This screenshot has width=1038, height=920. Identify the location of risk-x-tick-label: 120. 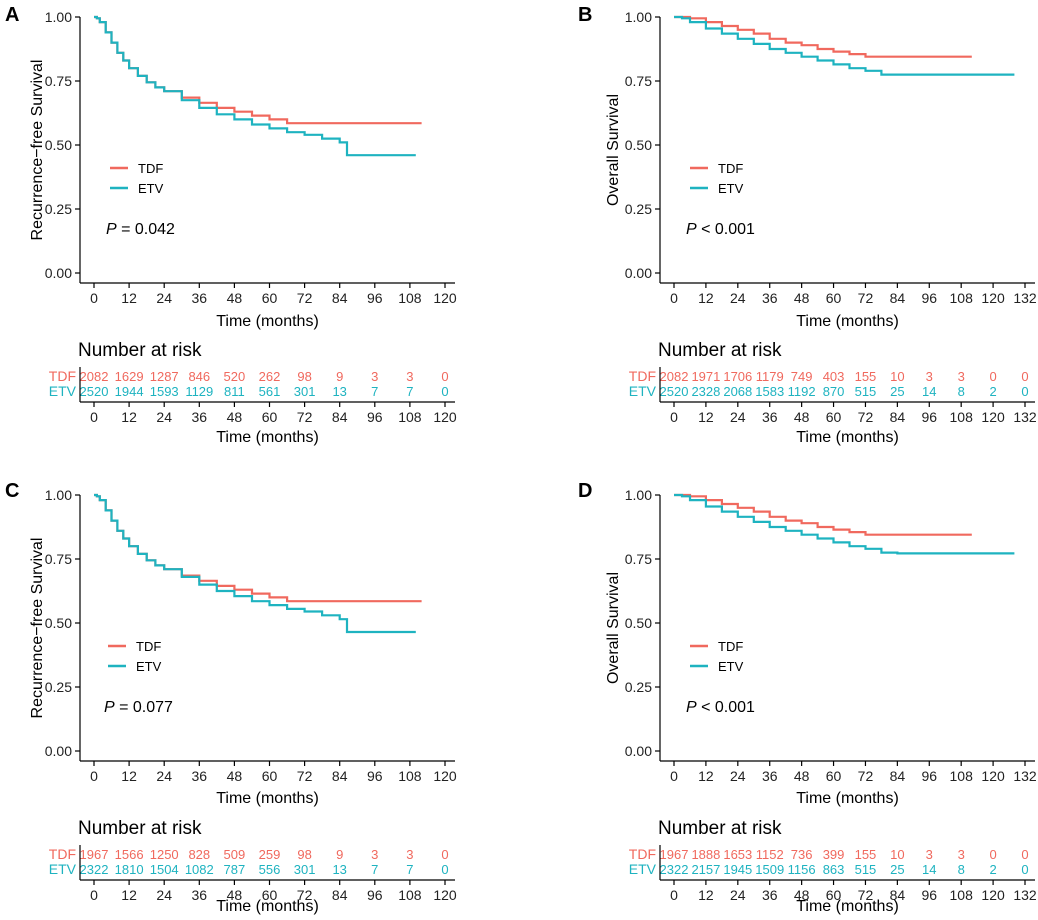
(993, 417).